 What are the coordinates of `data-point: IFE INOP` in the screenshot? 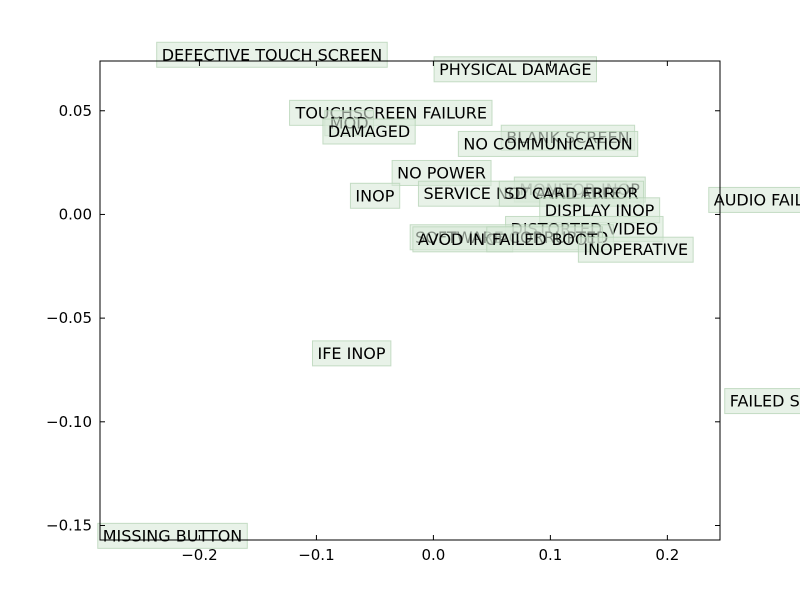 It's located at (351, 353).